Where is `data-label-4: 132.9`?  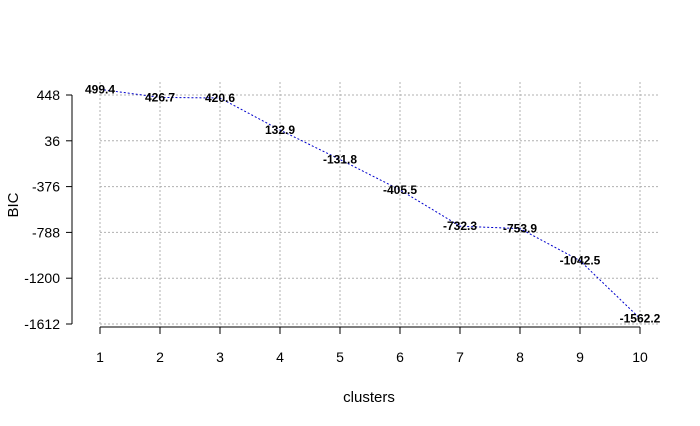 data-label-4: 132.9 is located at coordinates (280, 130).